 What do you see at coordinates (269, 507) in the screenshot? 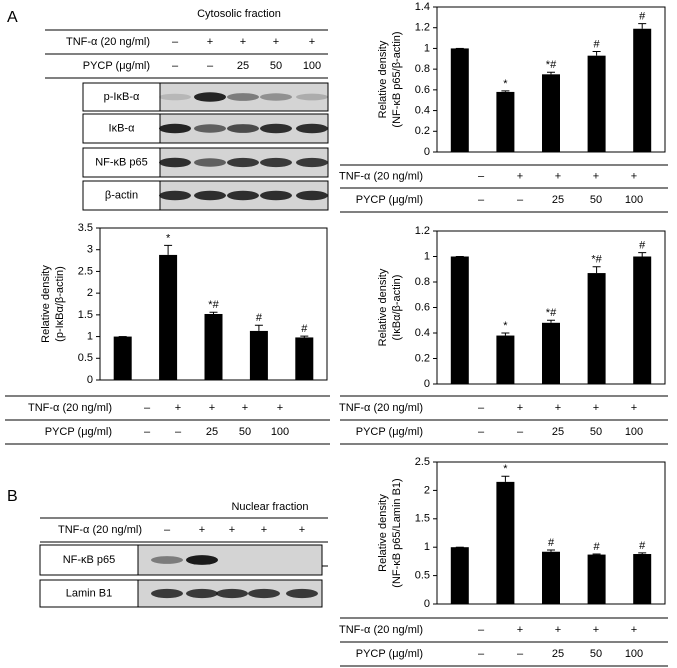
I see `fraction-title: Nuclear fraction` at bounding box center [269, 507].